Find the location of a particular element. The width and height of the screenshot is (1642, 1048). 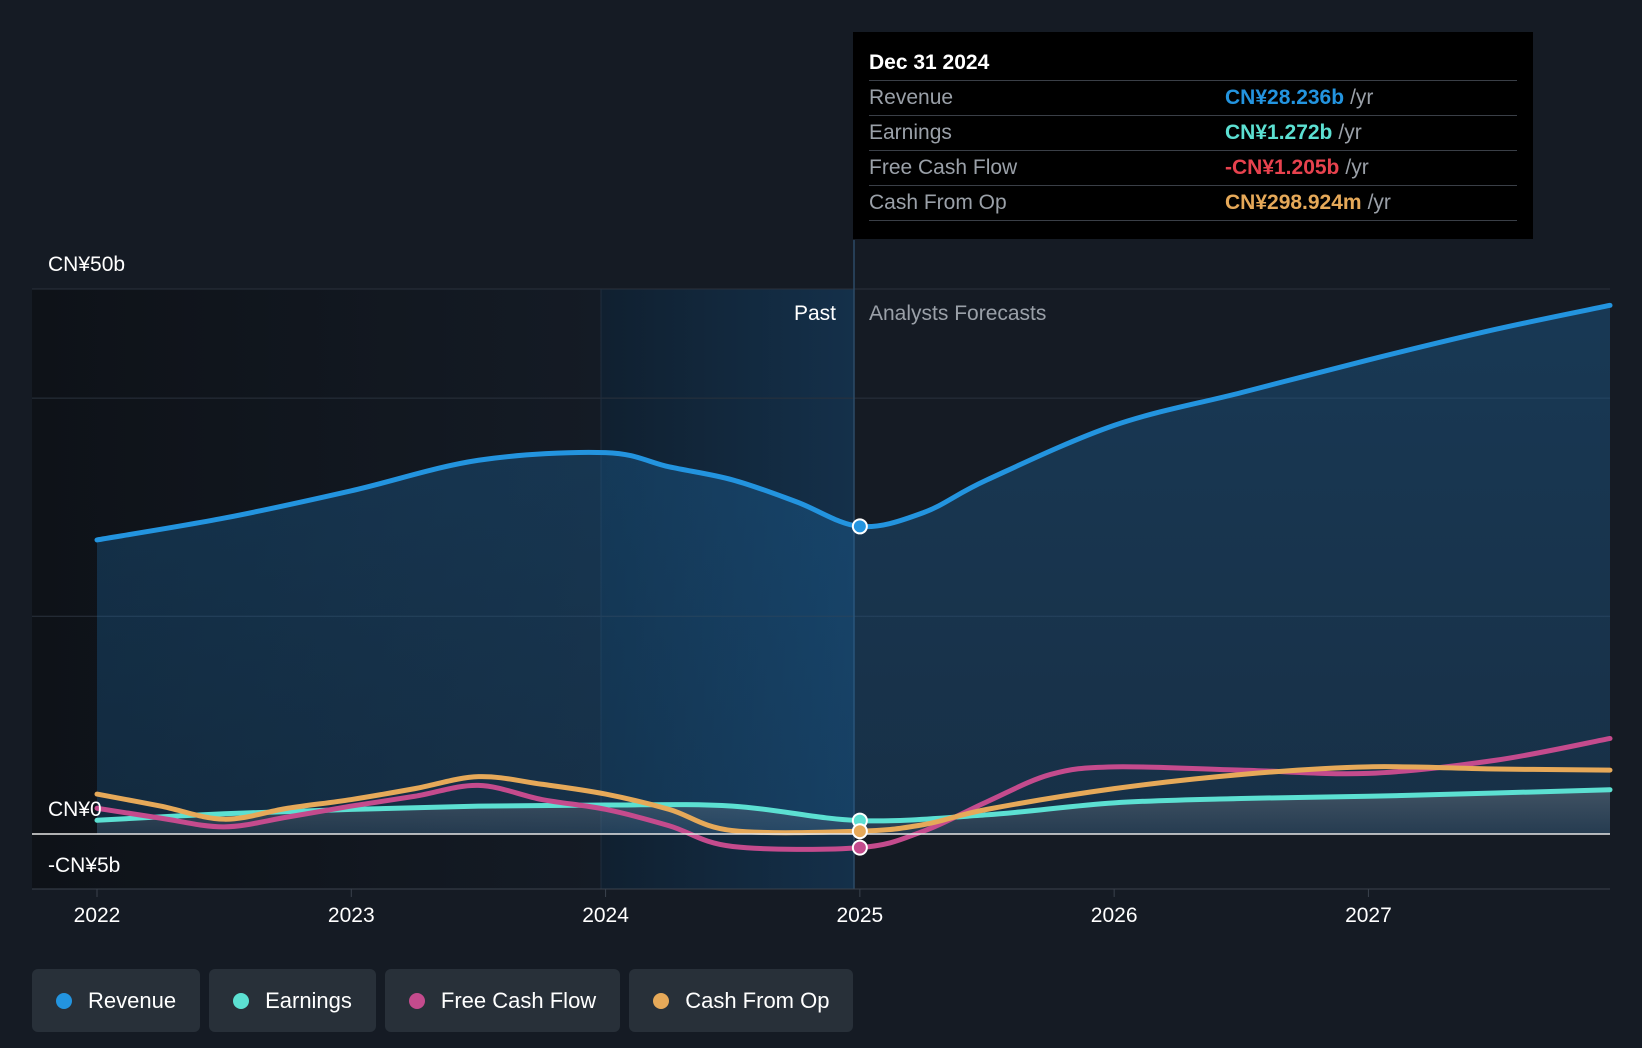

x-tick-label: 2024 is located at coordinates (605, 915).